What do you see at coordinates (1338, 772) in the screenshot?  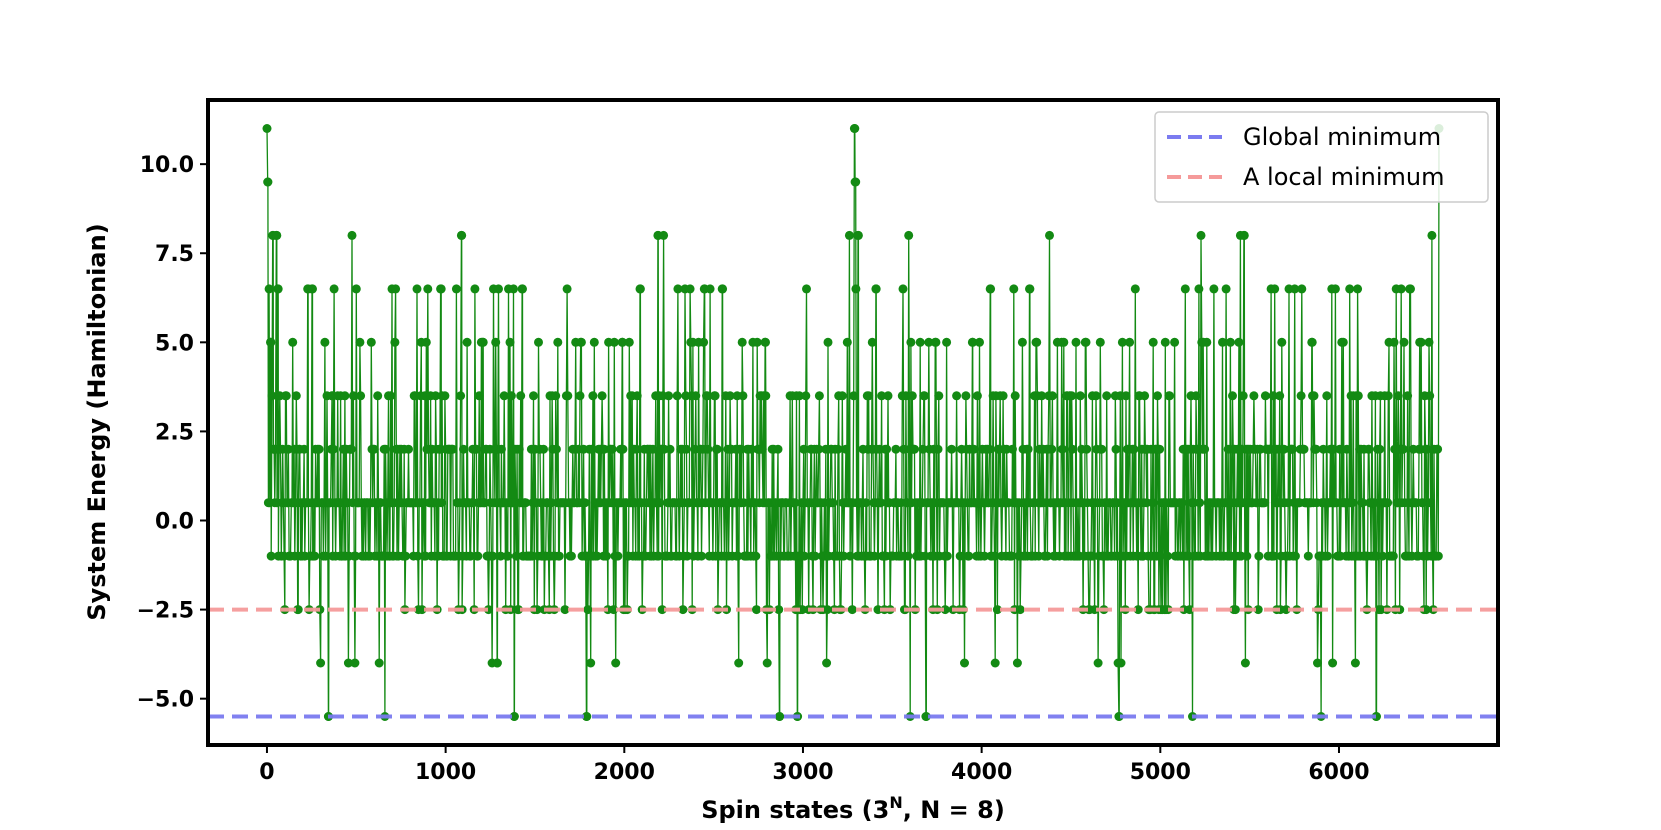 I see `x-tick-label: 6000` at bounding box center [1338, 772].